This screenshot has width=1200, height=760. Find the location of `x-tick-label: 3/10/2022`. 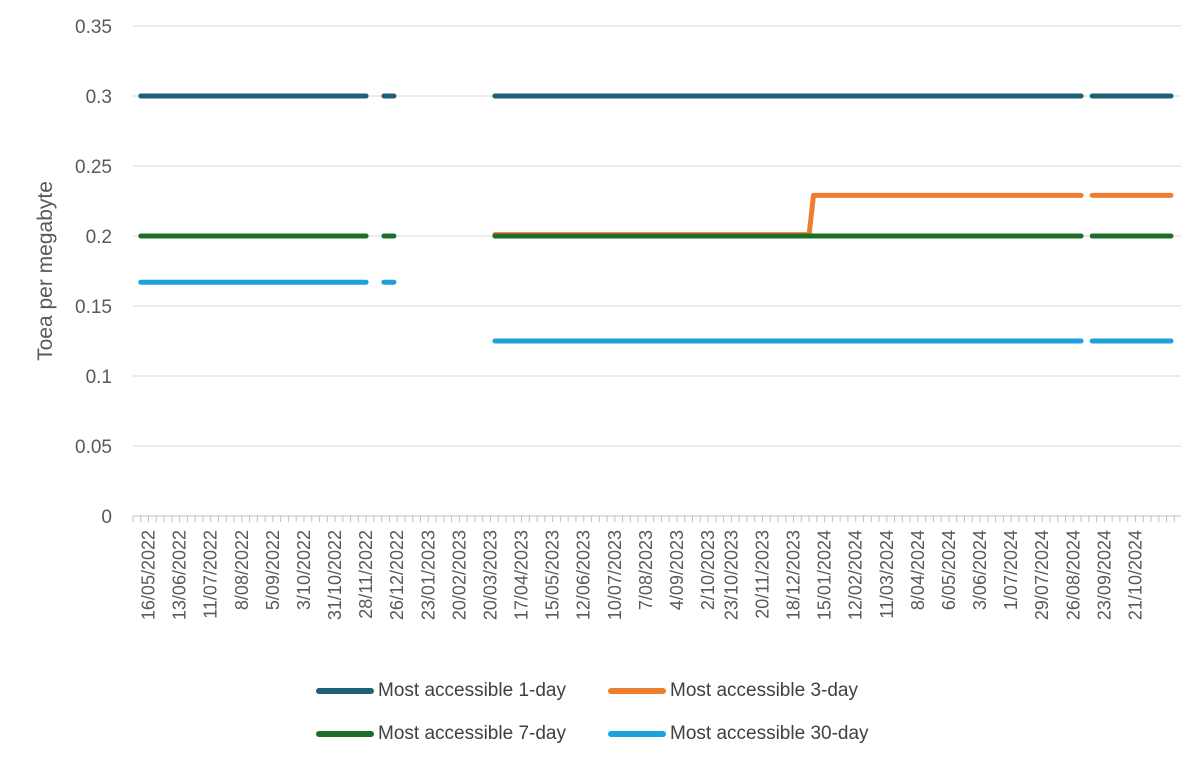

x-tick-label: 3/10/2022 is located at coordinates (304, 570).